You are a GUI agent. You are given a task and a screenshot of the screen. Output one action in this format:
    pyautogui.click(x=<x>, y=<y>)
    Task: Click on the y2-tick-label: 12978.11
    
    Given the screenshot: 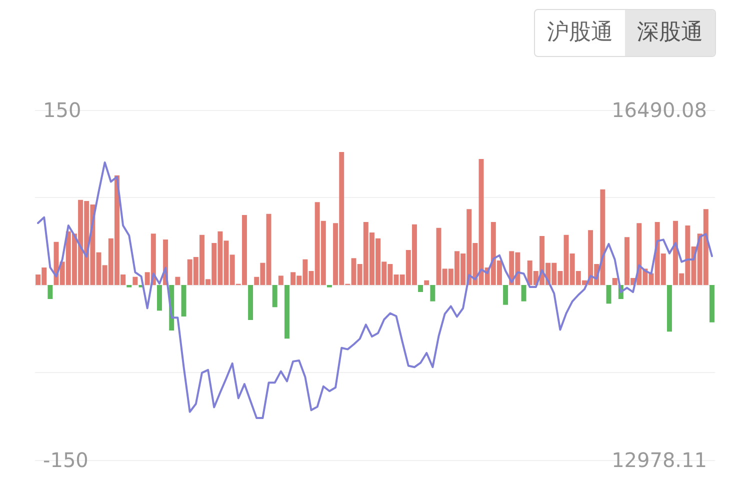 What is the action you would take?
    pyautogui.click(x=659, y=460)
    